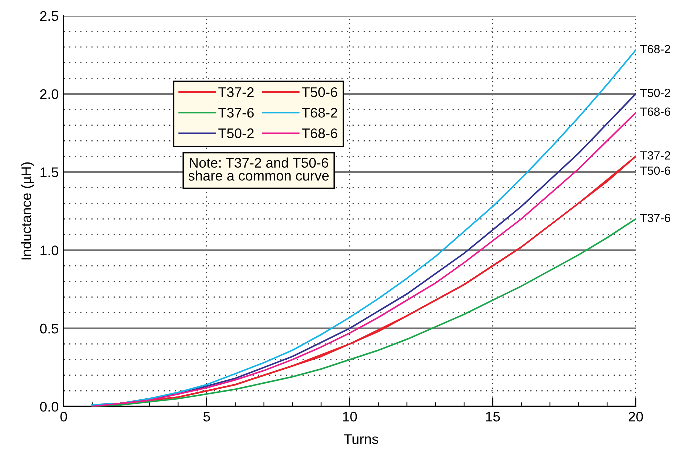 The image size is (673, 457). I want to click on x-axis-title: Turns, so click(361, 439).